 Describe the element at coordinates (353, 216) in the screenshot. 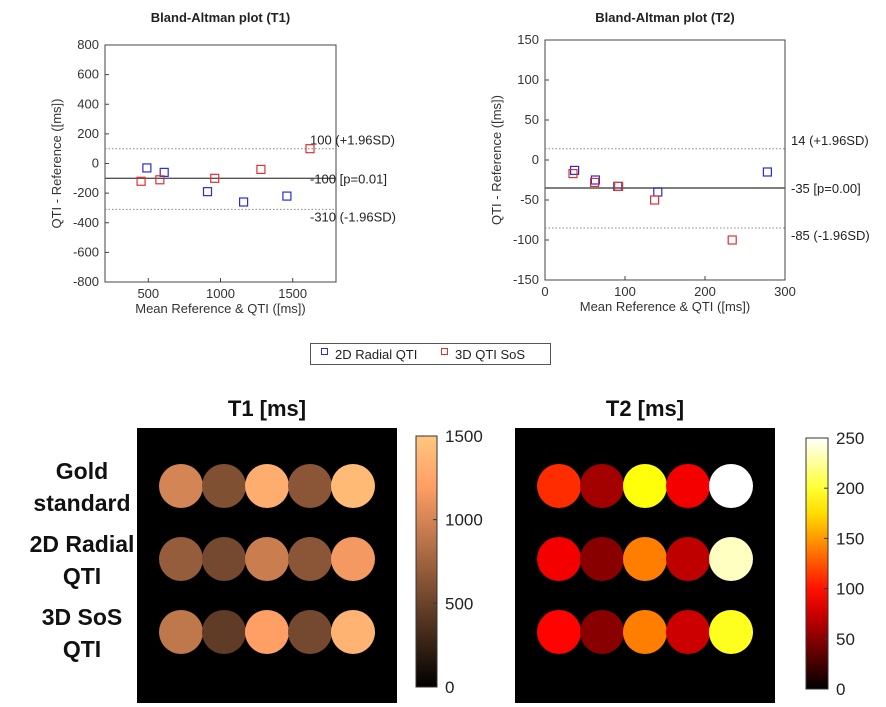

I see `t1-ba-line-label: -310 (-1.96SD)` at that location.